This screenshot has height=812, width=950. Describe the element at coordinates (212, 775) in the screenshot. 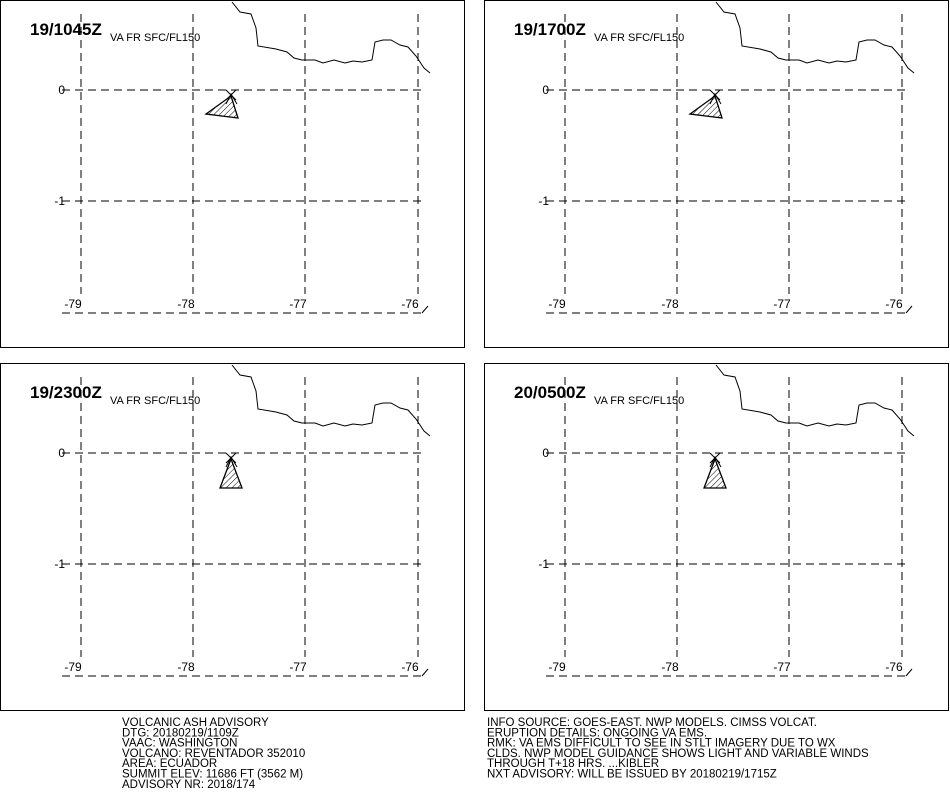

I see `advisory-line: SUMMIT ELEV: 11686 FT (3562 M)` at that location.